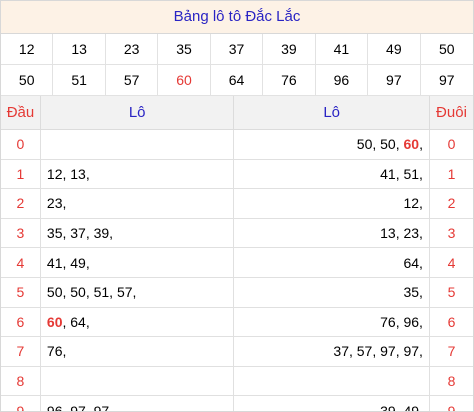 The width and height of the screenshot is (474, 412). I want to click on dau-cell: 5, so click(21, 292).